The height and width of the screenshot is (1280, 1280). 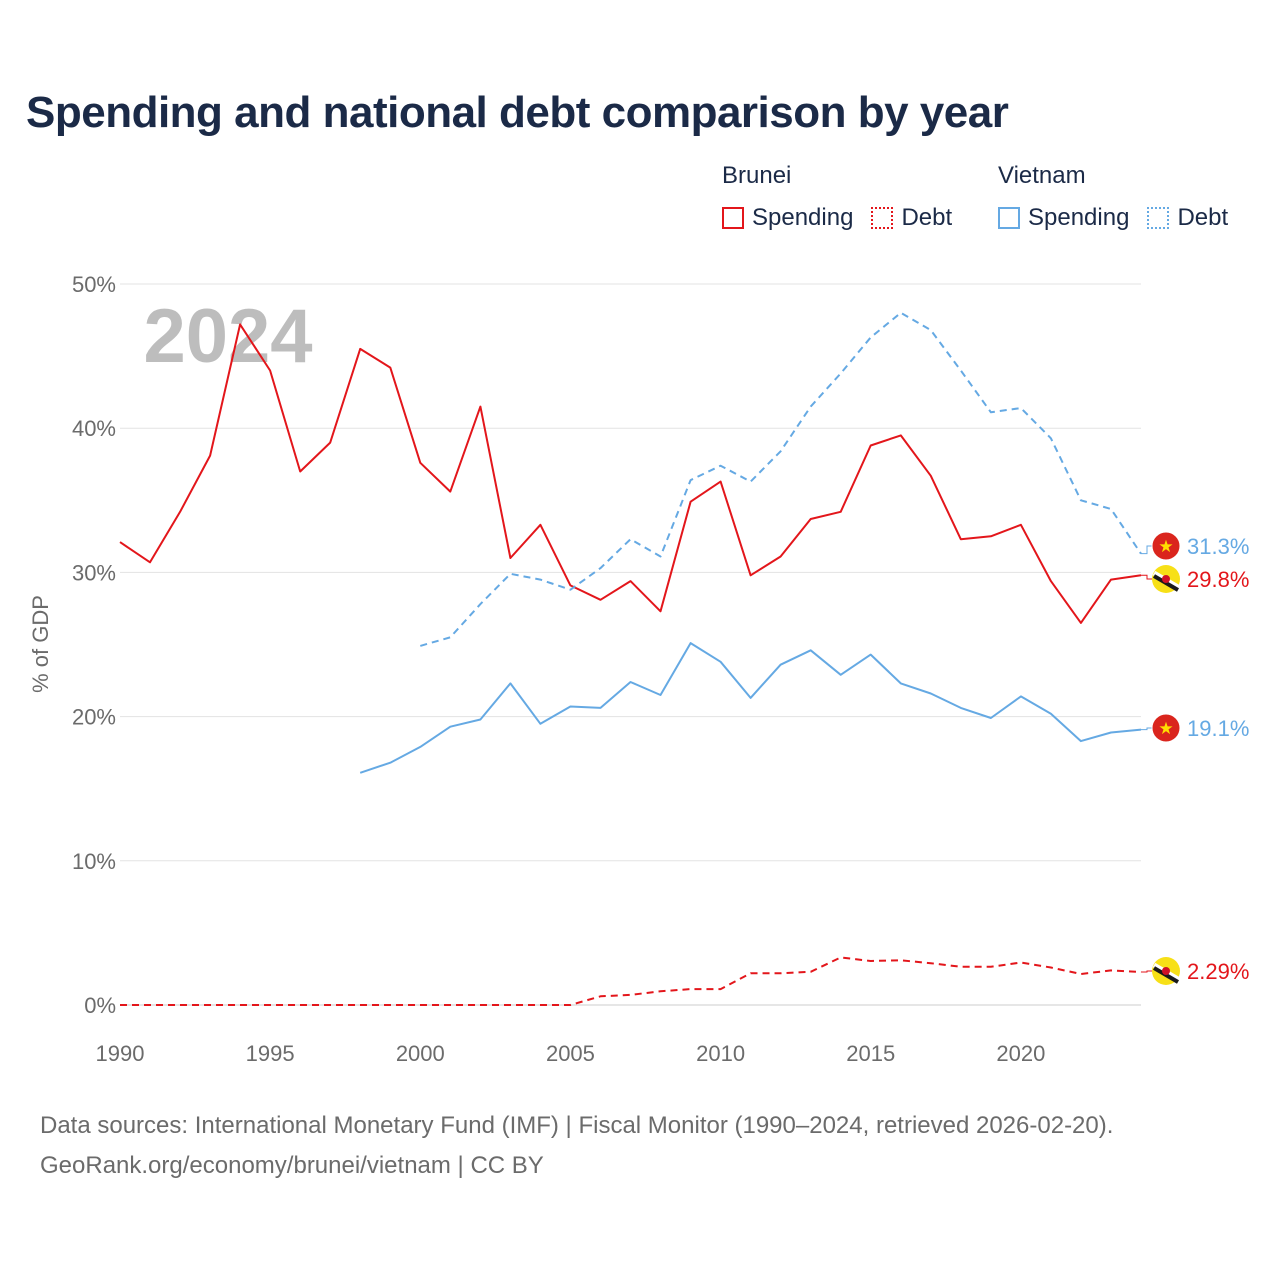 I want to click on x-tick-label: 2010, so click(x=720, y=1053).